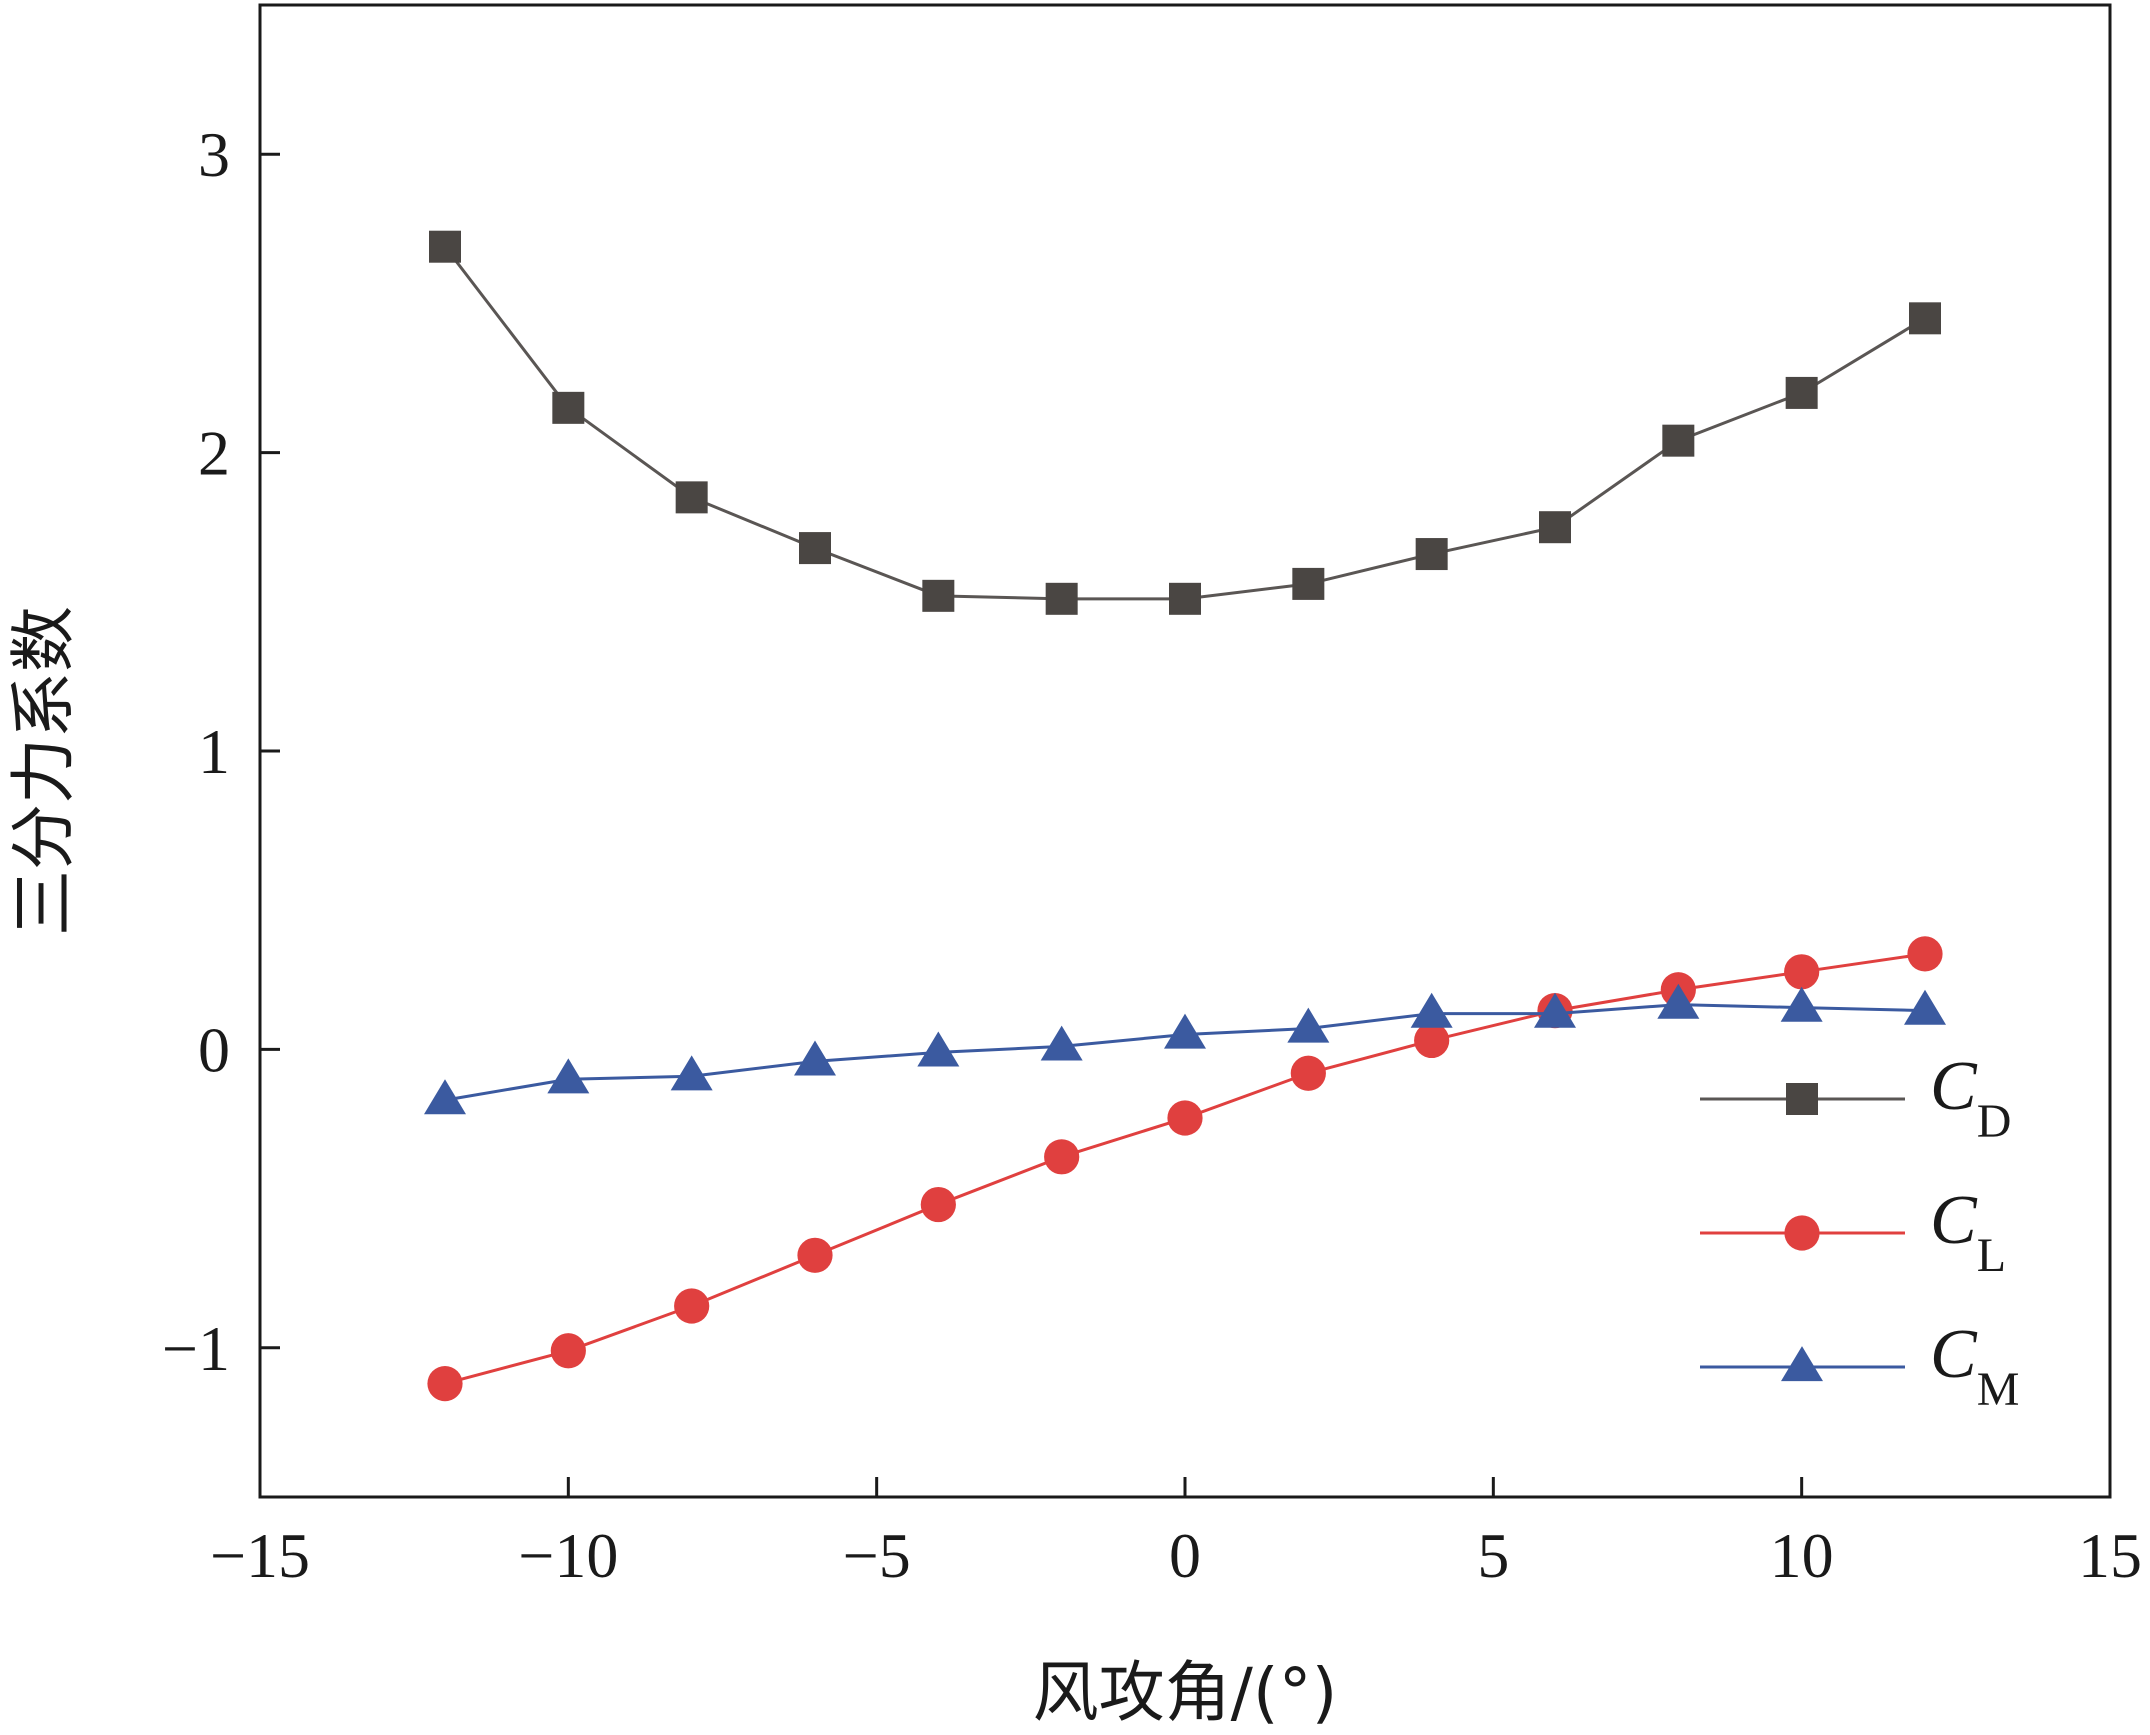 This screenshot has height=1735, width=2150. I want to click on x-tick-label: 5, so click(1493, 1555).